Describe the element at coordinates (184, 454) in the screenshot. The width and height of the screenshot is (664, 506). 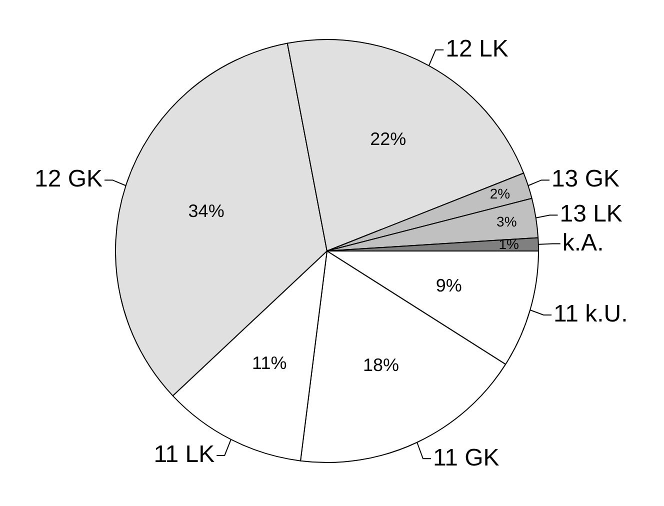
I see `slice-label: 11 LK` at that location.